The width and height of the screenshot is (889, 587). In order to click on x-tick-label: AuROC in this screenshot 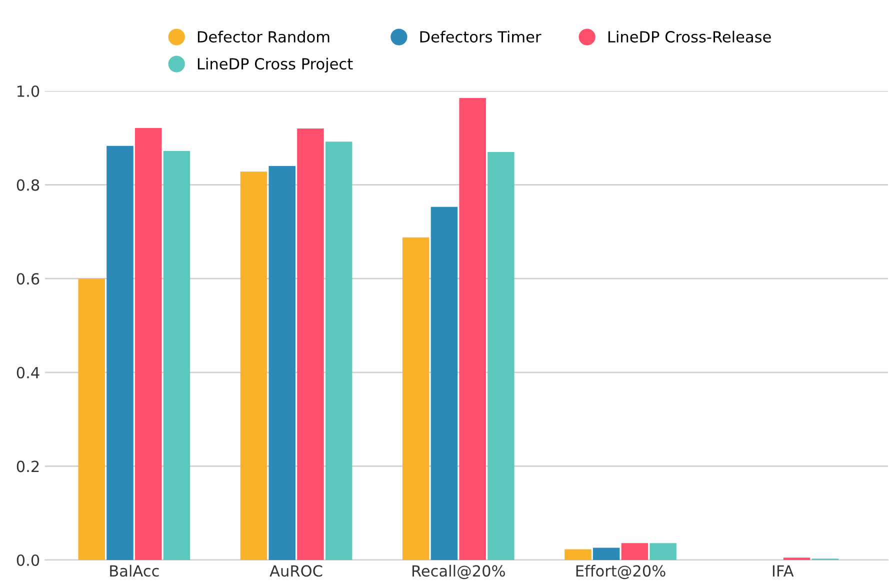, I will do `click(296, 571)`.